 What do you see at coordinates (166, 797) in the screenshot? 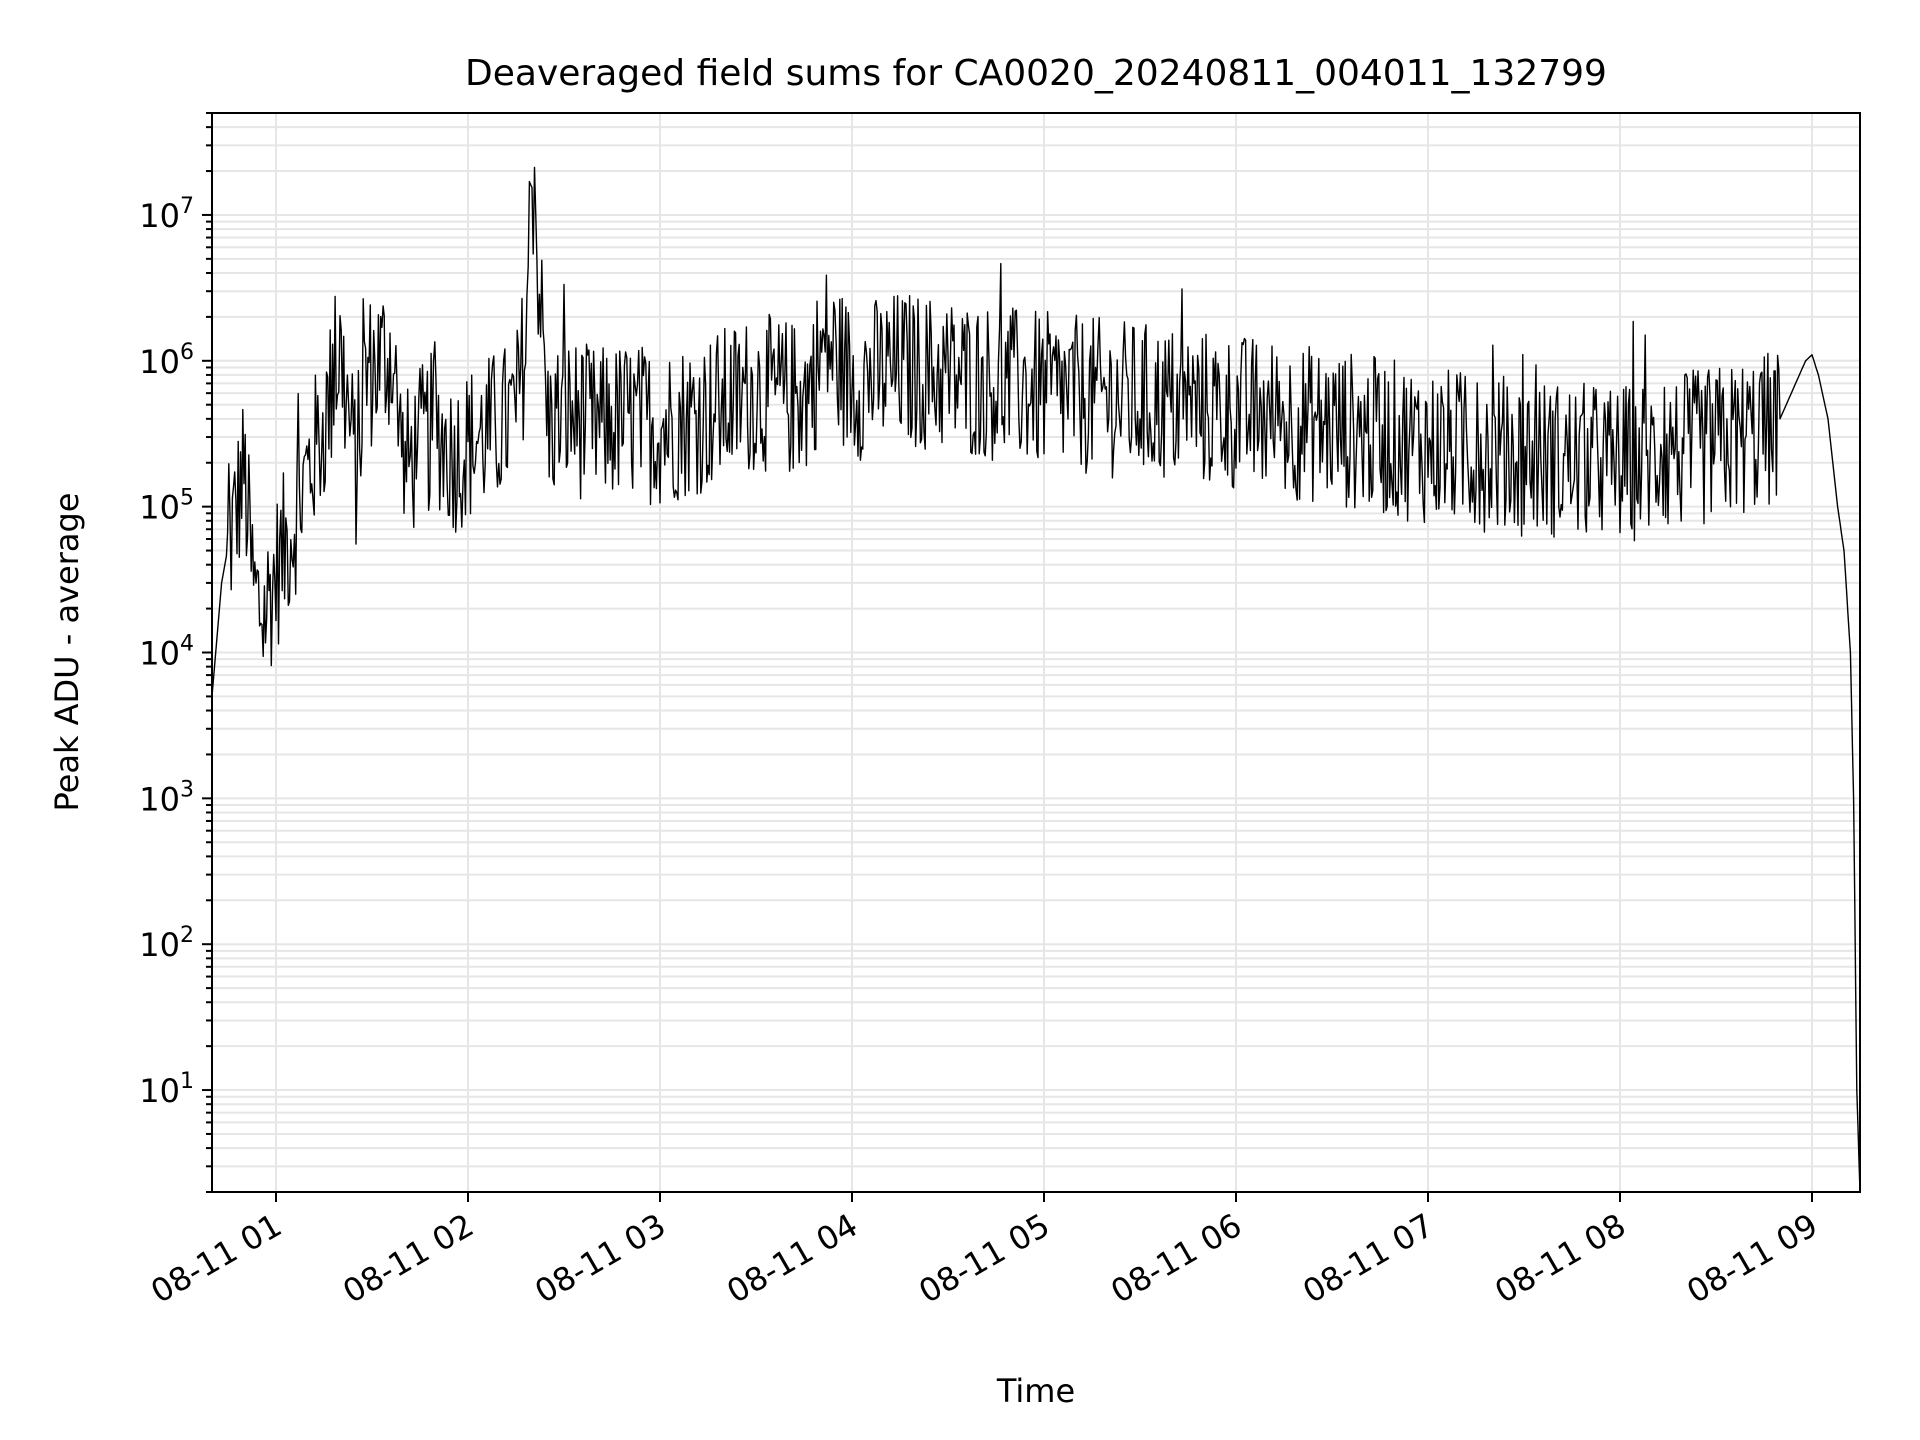
I see `y-tick-label: 103` at bounding box center [166, 797].